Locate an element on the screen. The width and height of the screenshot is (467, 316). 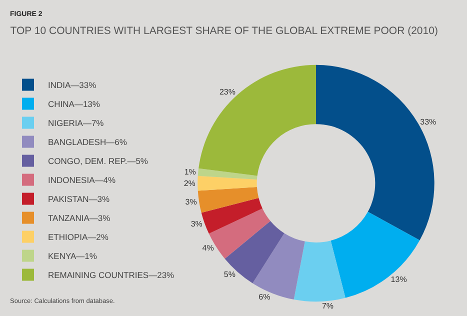
data-label: 1% is located at coordinates (190, 172).